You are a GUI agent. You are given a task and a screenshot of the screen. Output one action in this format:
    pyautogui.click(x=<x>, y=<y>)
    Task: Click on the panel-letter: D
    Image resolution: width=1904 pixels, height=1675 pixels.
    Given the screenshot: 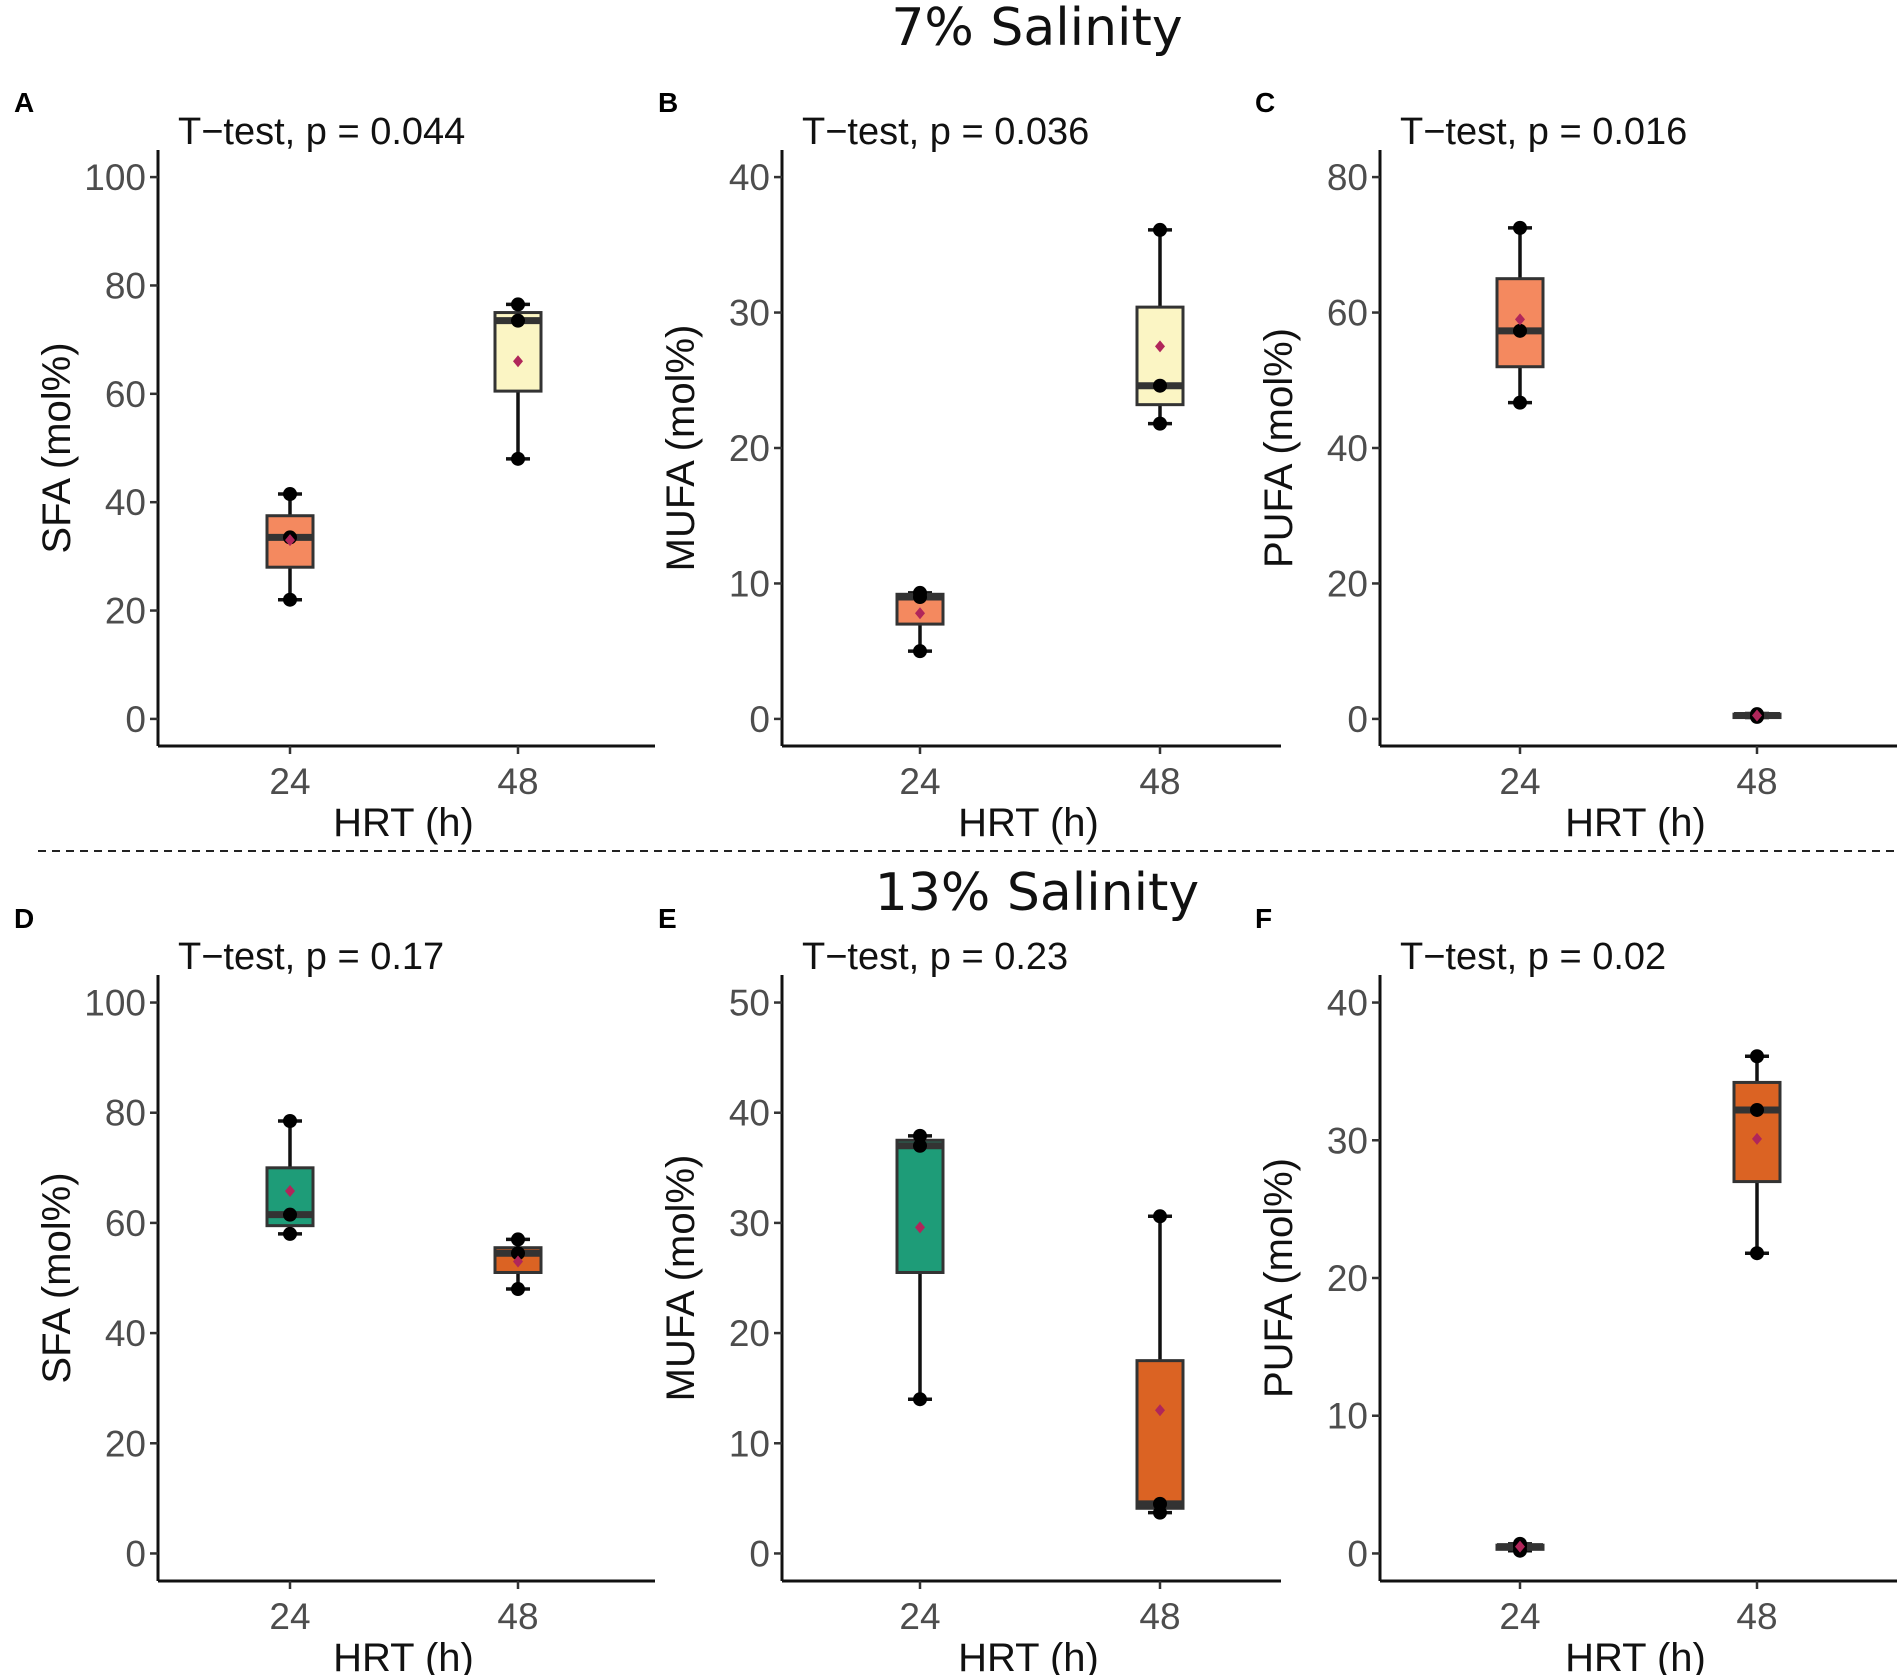 What is the action you would take?
    pyautogui.click(x=24, y=918)
    